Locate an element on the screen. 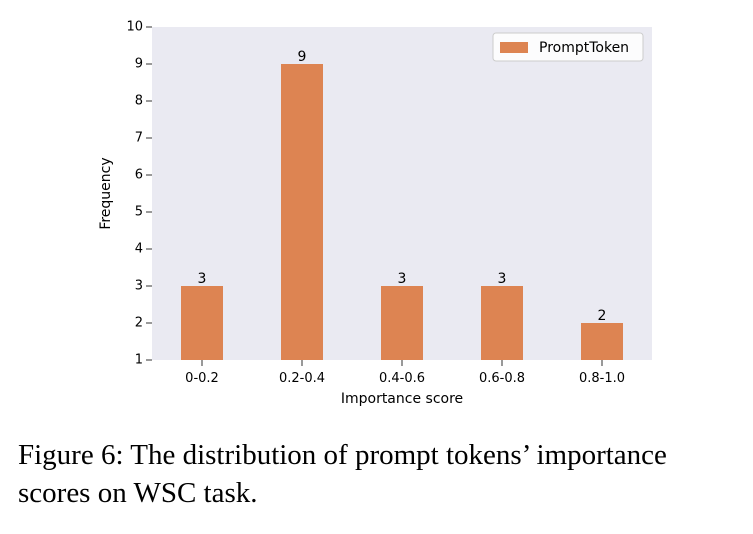 Image resolution: width=753 pixels, height=534 pixels. y-tick-label: 8 is located at coordinates (139, 101).